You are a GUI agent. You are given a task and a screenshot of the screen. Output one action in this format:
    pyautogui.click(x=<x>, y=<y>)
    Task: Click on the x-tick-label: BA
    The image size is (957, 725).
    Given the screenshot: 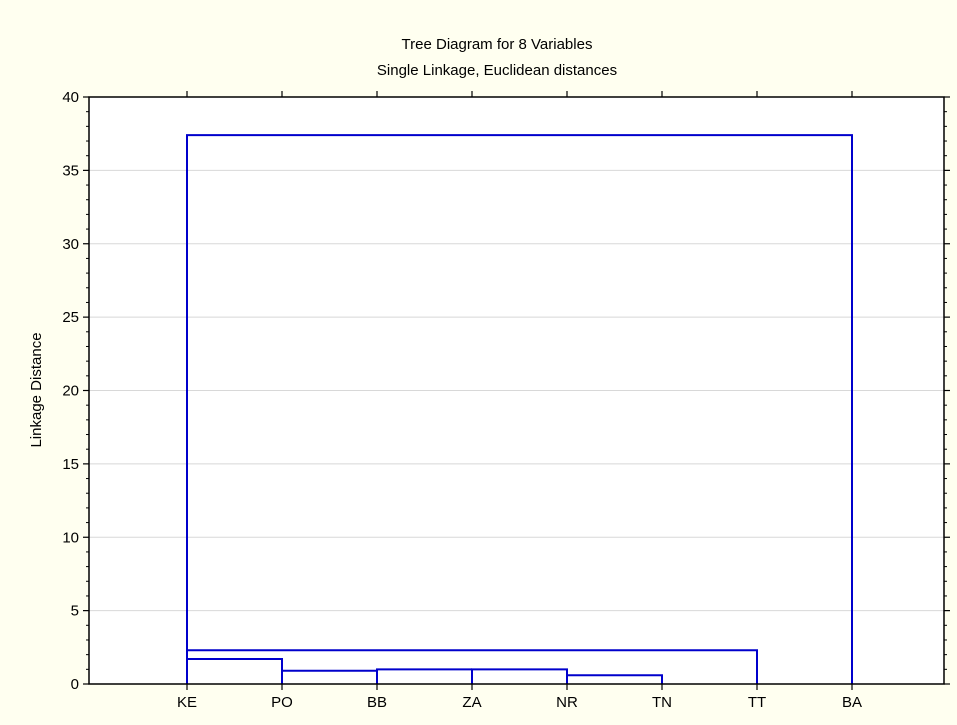 What is the action you would take?
    pyautogui.click(x=852, y=702)
    